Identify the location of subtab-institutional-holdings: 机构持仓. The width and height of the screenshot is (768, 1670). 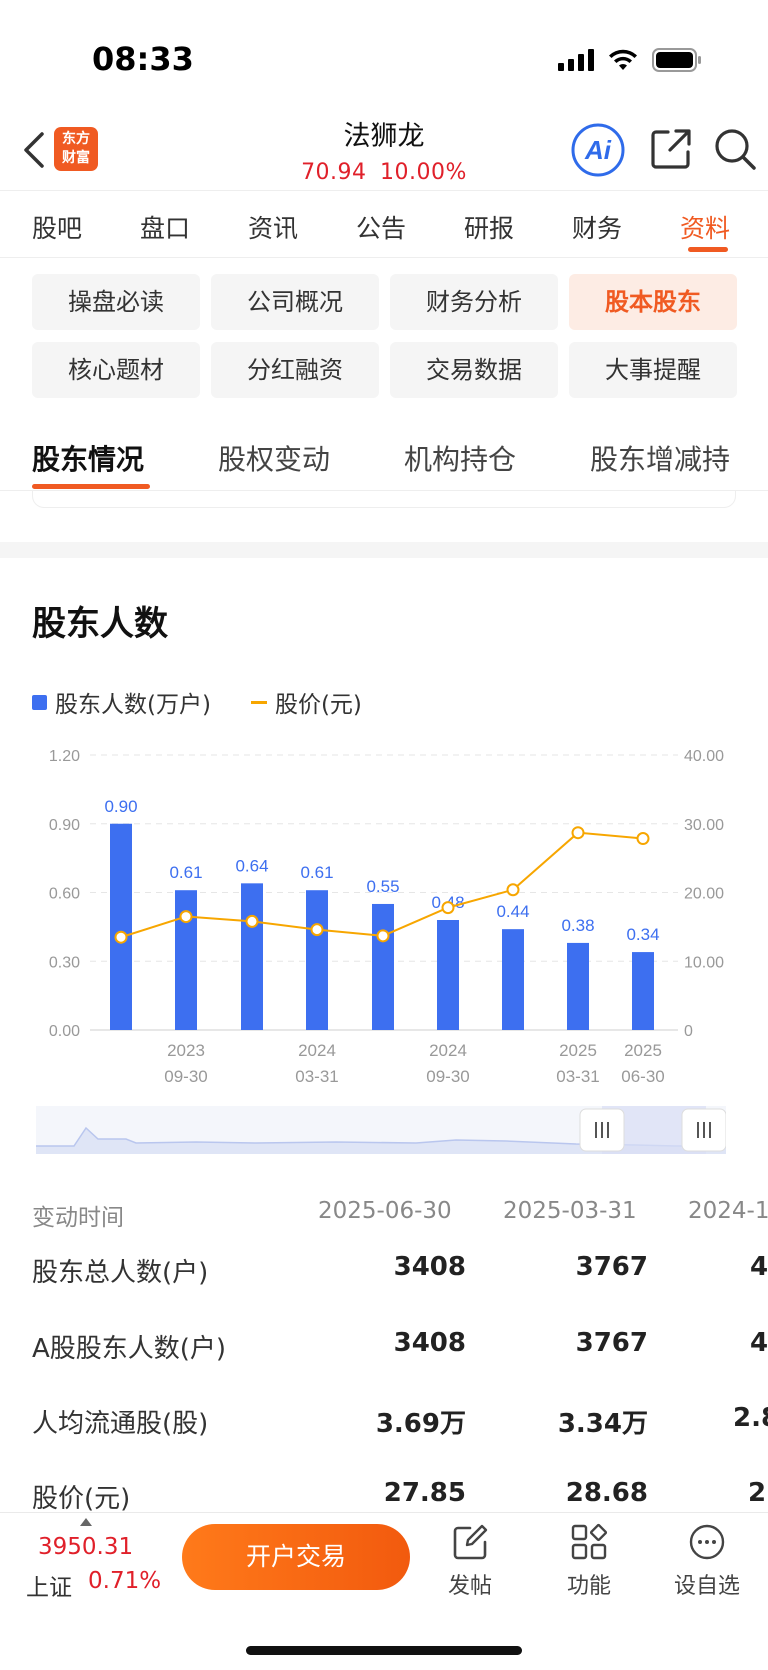
(460, 459).